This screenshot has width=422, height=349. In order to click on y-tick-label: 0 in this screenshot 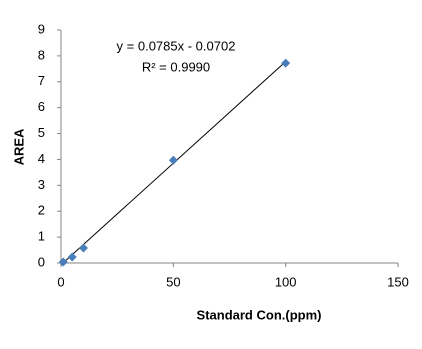, I will do `click(41, 261)`.